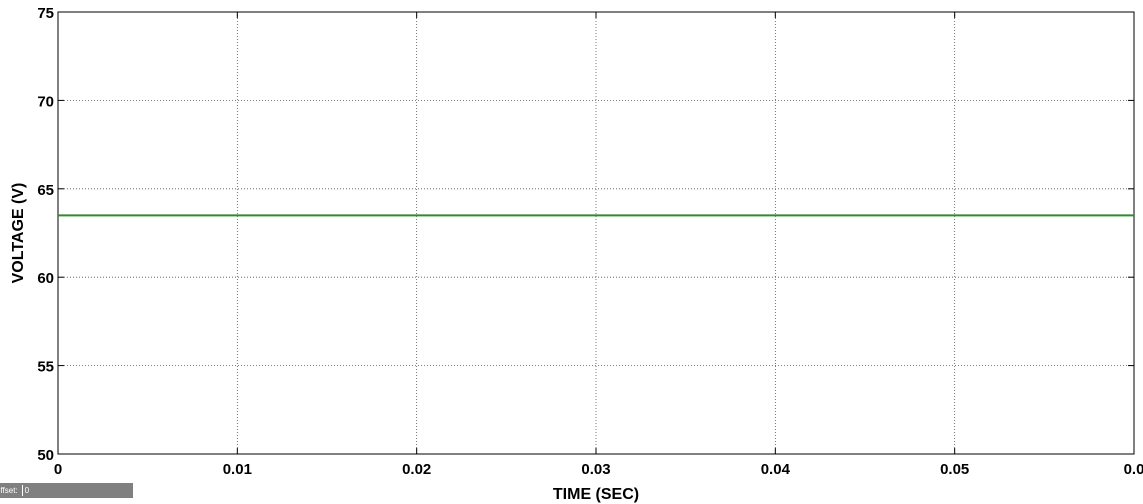 The height and width of the screenshot is (504, 1143). What do you see at coordinates (1133, 469) in the screenshot?
I see `x-tick-label: 0.0` at bounding box center [1133, 469].